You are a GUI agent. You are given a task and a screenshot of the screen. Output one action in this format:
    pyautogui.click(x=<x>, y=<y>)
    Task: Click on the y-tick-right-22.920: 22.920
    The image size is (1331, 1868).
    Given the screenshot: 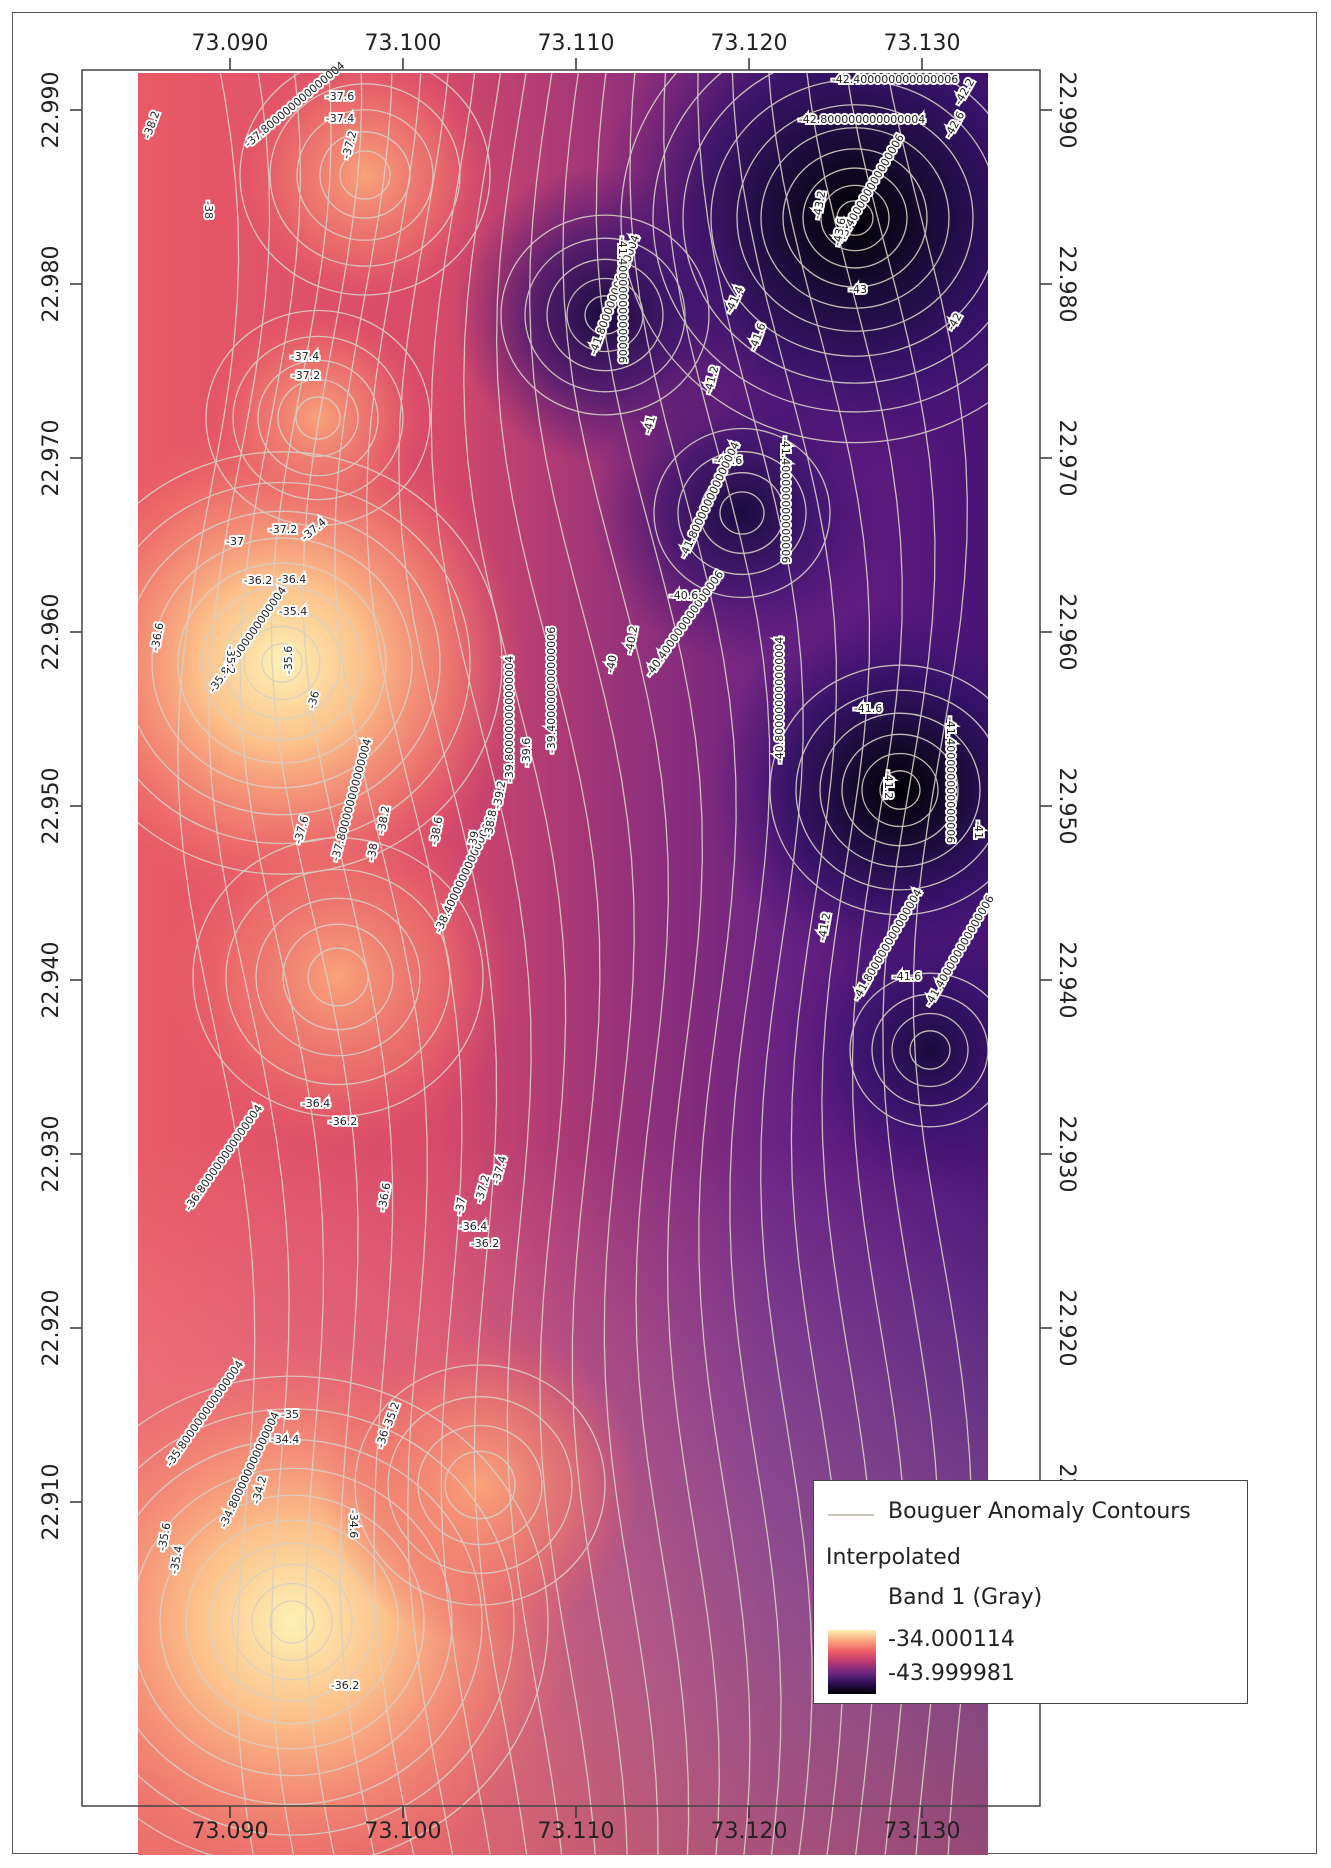 What is the action you would take?
    pyautogui.click(x=1066, y=1328)
    